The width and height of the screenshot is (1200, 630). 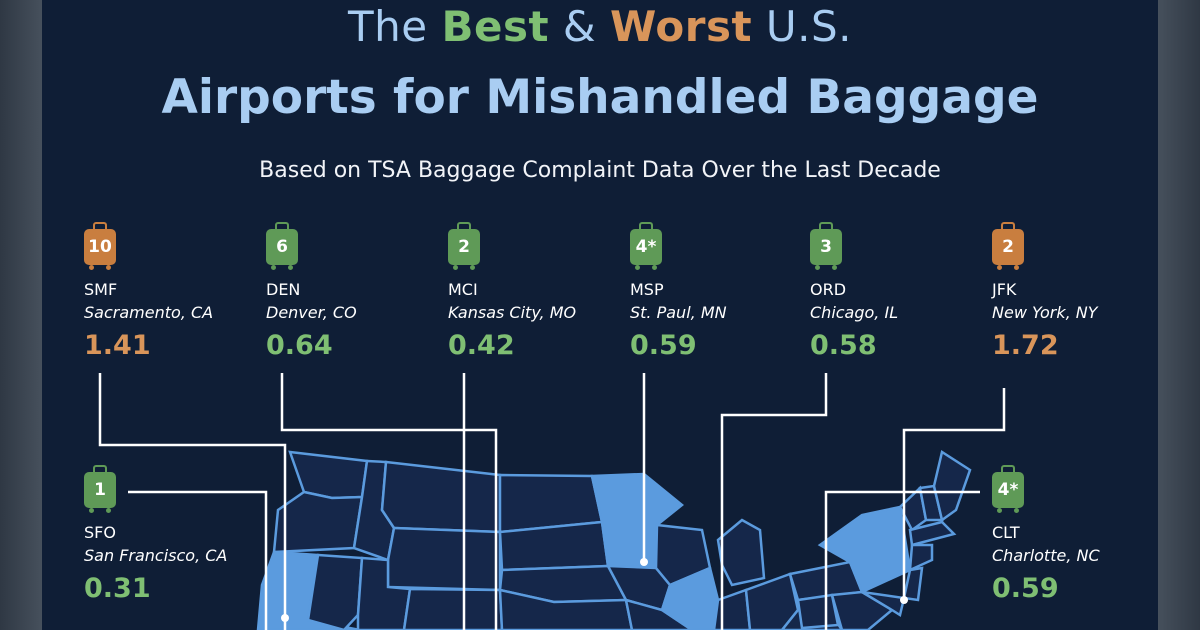 I want to click on suitcase-icon: 1, so click(x=100, y=489).